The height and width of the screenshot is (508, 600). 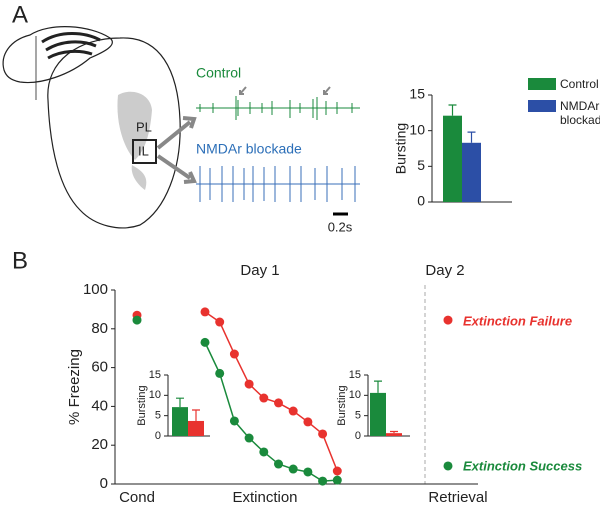 What do you see at coordinates (444, 270) in the screenshot?
I see `annotation: Day 2` at bounding box center [444, 270].